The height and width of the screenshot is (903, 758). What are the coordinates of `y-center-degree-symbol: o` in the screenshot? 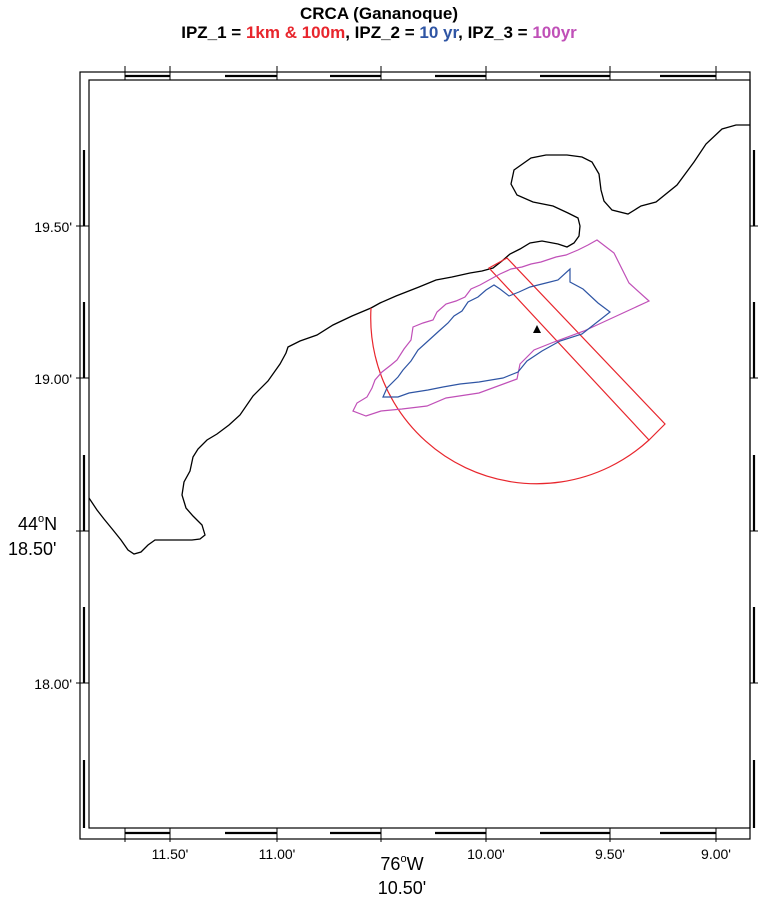 It's located at (41, 519).